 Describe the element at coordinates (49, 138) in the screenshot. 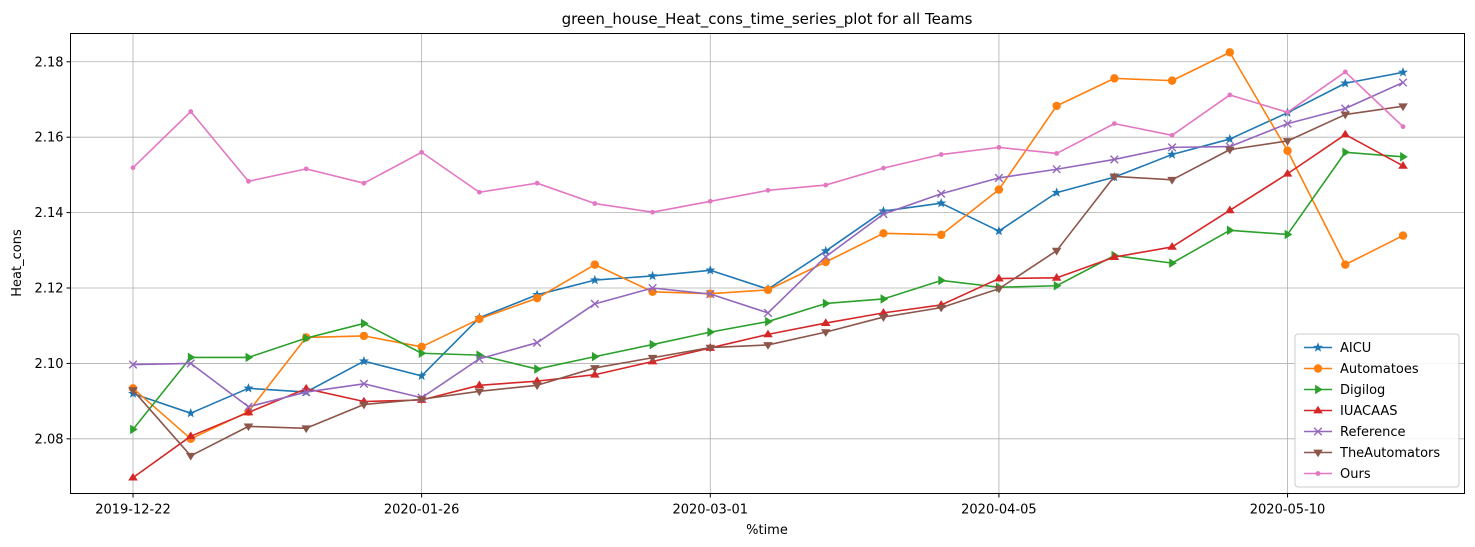

I see `y-tick-label: 2.16` at that location.